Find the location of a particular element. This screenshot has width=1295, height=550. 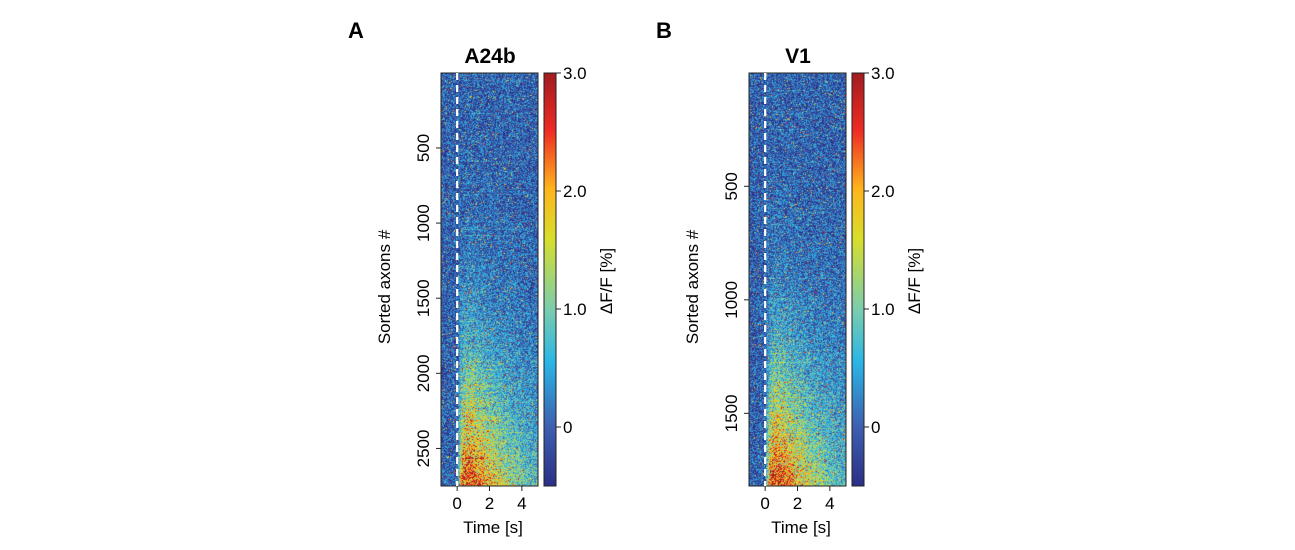

panel-letter: A is located at coordinates (356, 30).